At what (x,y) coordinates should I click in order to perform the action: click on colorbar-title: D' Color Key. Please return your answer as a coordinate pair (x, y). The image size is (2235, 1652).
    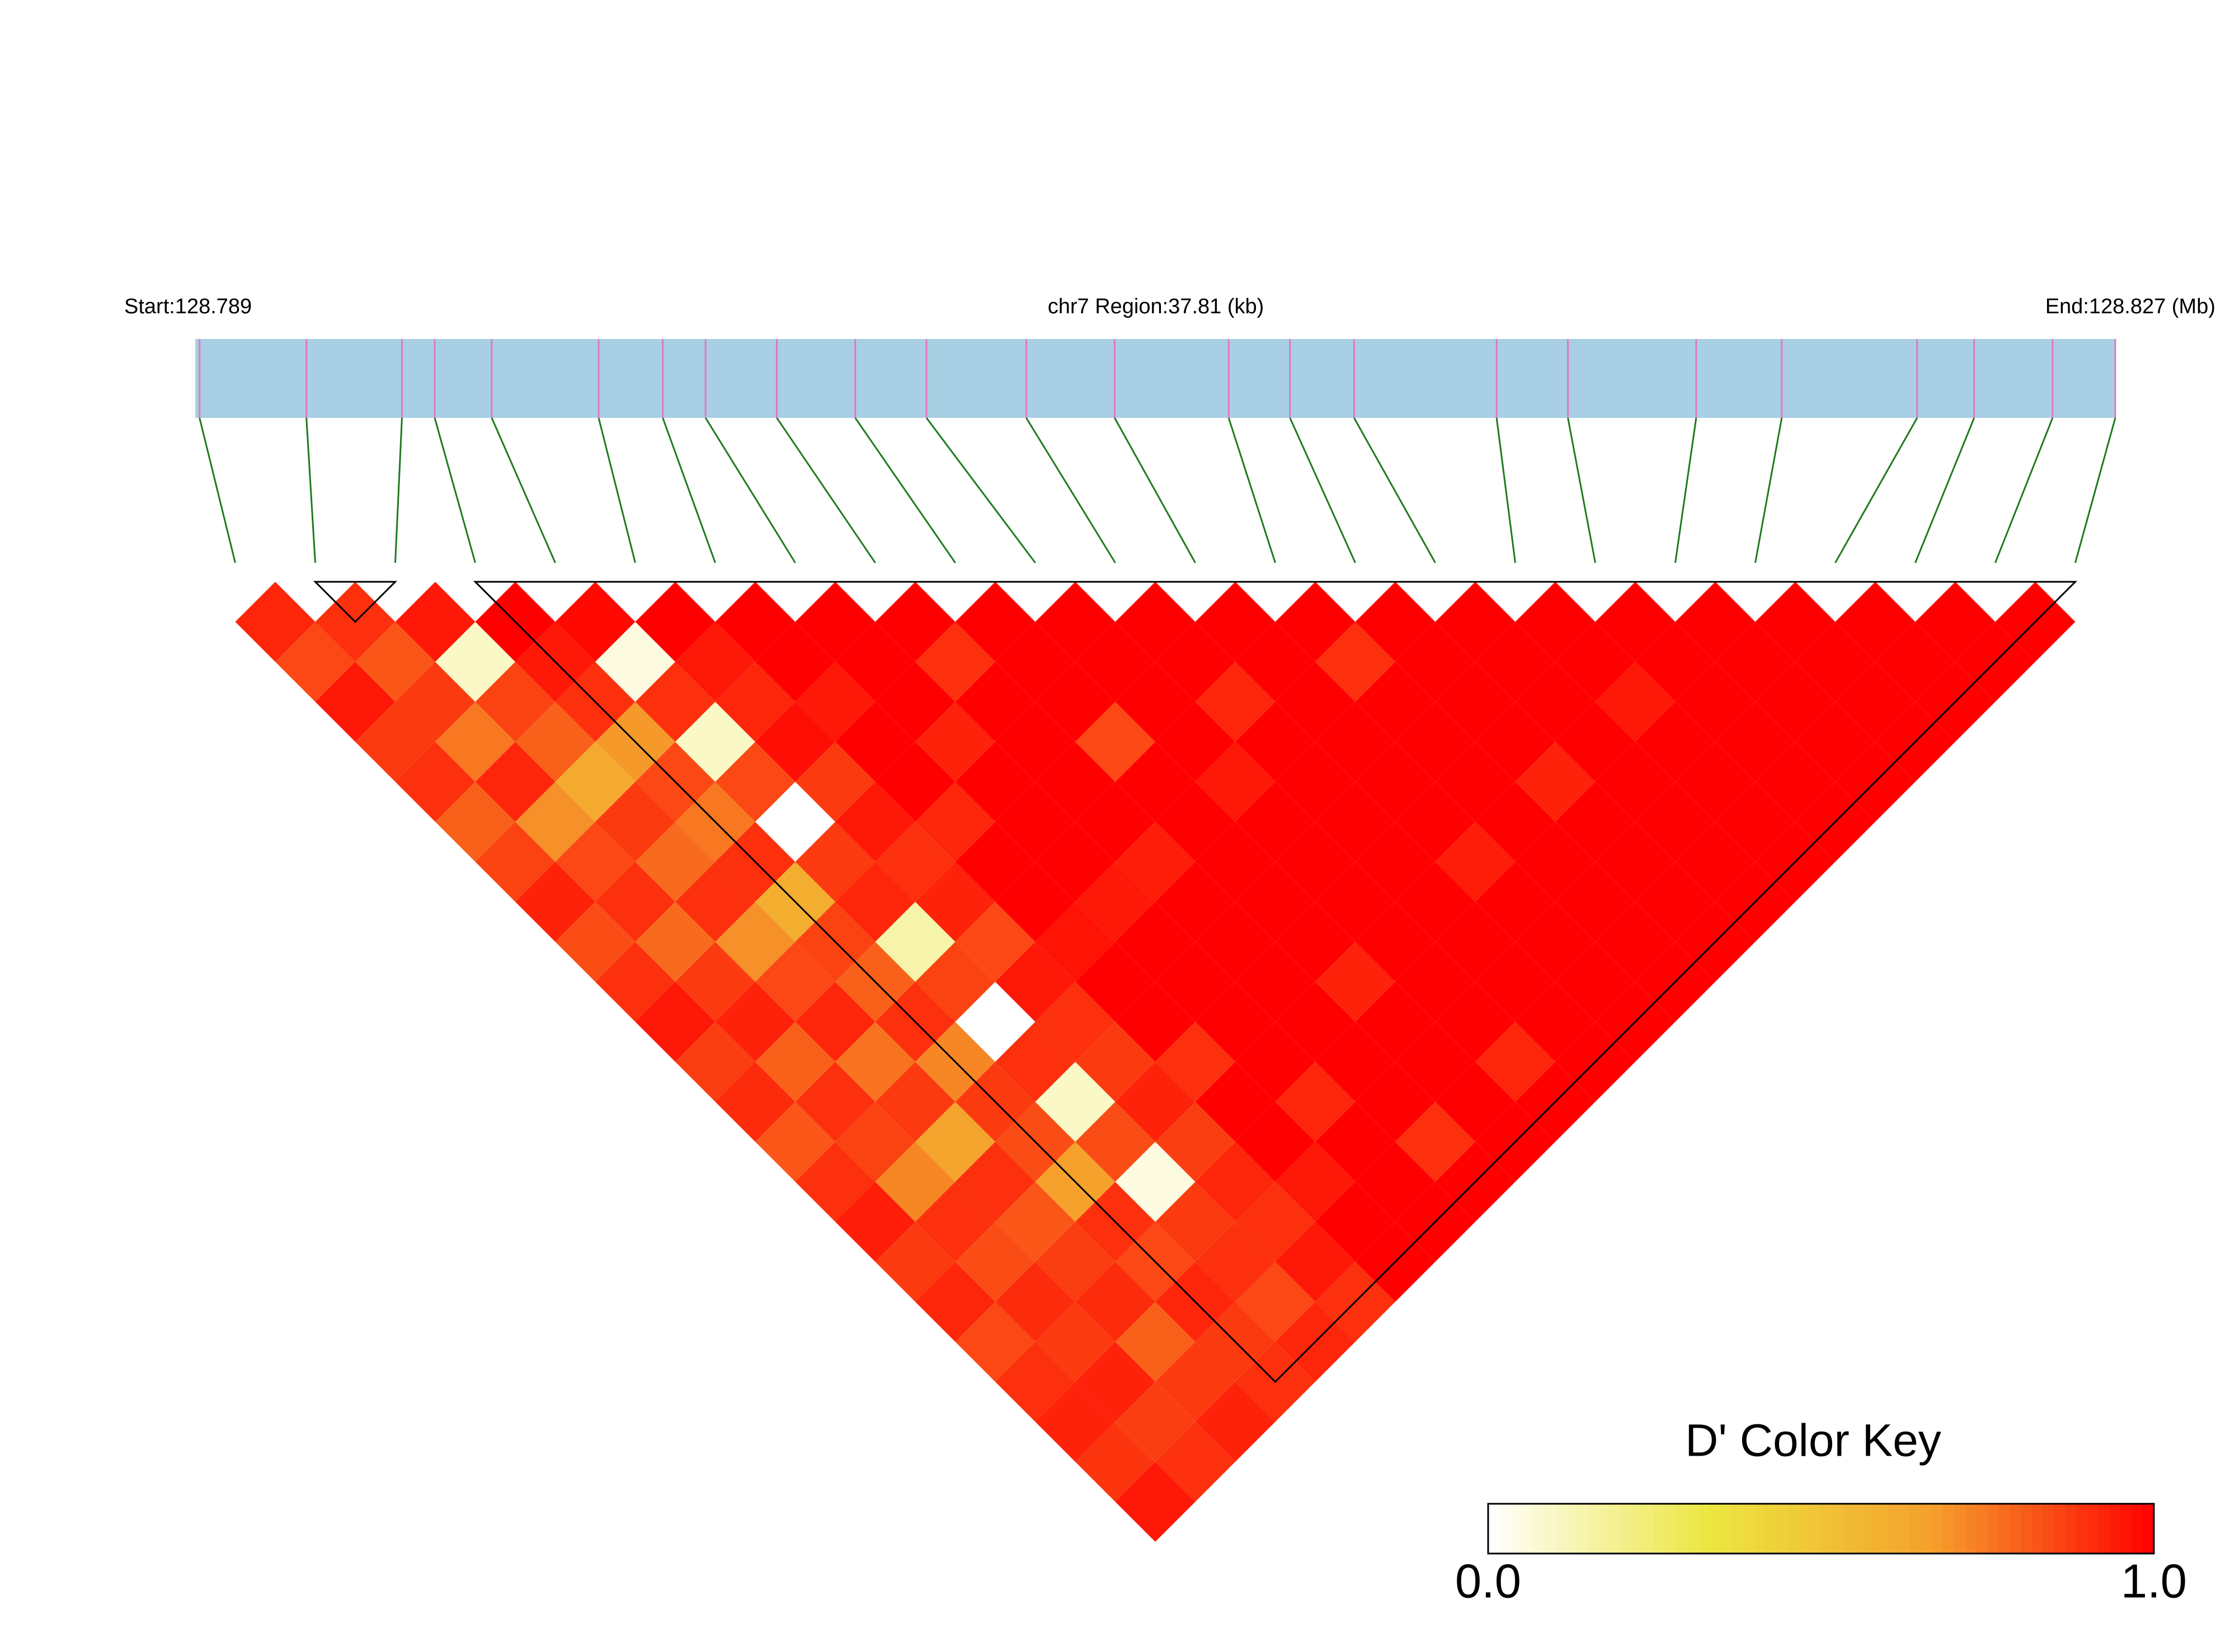
    Looking at the image, I should click on (1813, 1441).